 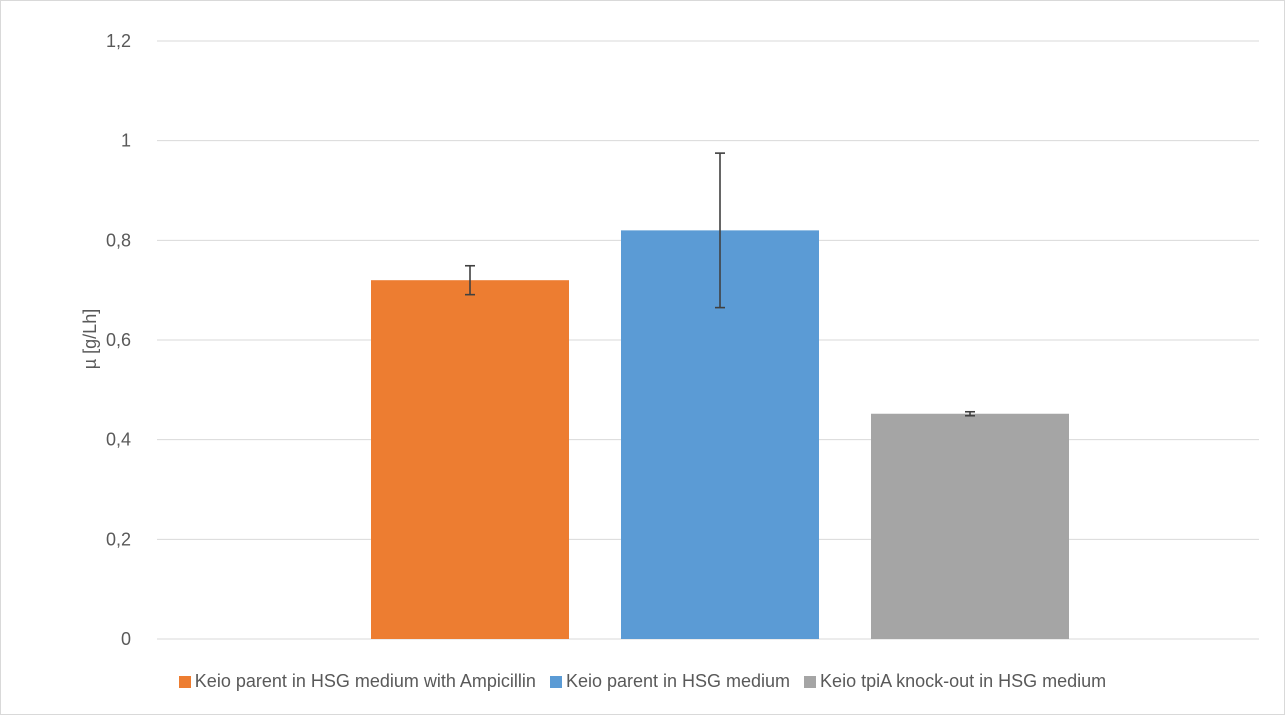 What do you see at coordinates (118, 440) in the screenshot?
I see `y-tick-label: 0,4` at bounding box center [118, 440].